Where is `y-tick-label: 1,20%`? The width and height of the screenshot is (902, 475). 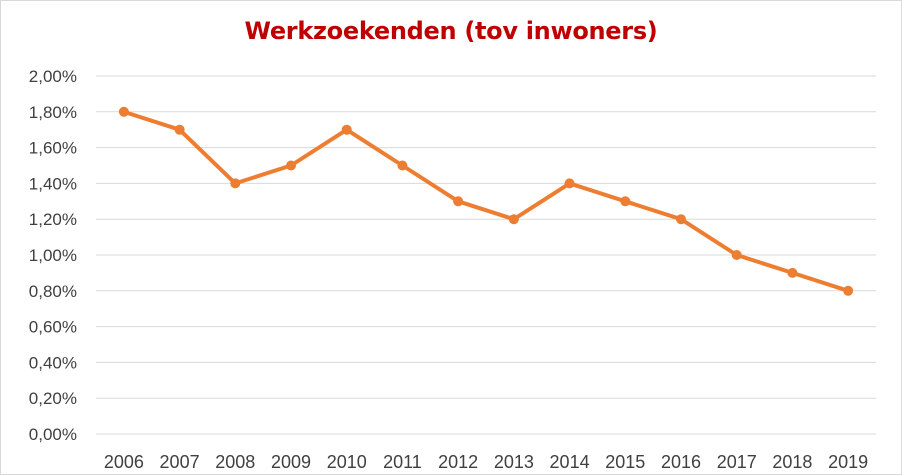
y-tick-label: 1,20% is located at coordinates (53, 219).